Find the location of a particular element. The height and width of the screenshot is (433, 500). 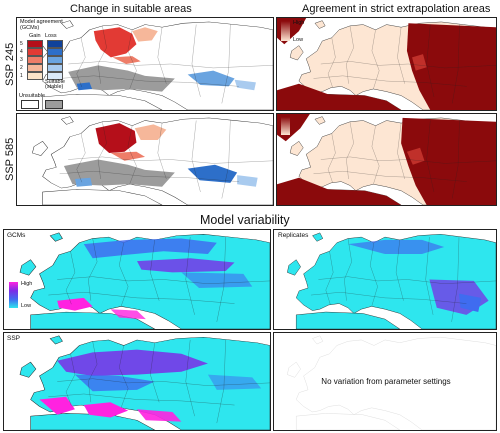

label-gcms: GCMs is located at coordinates (16, 235).